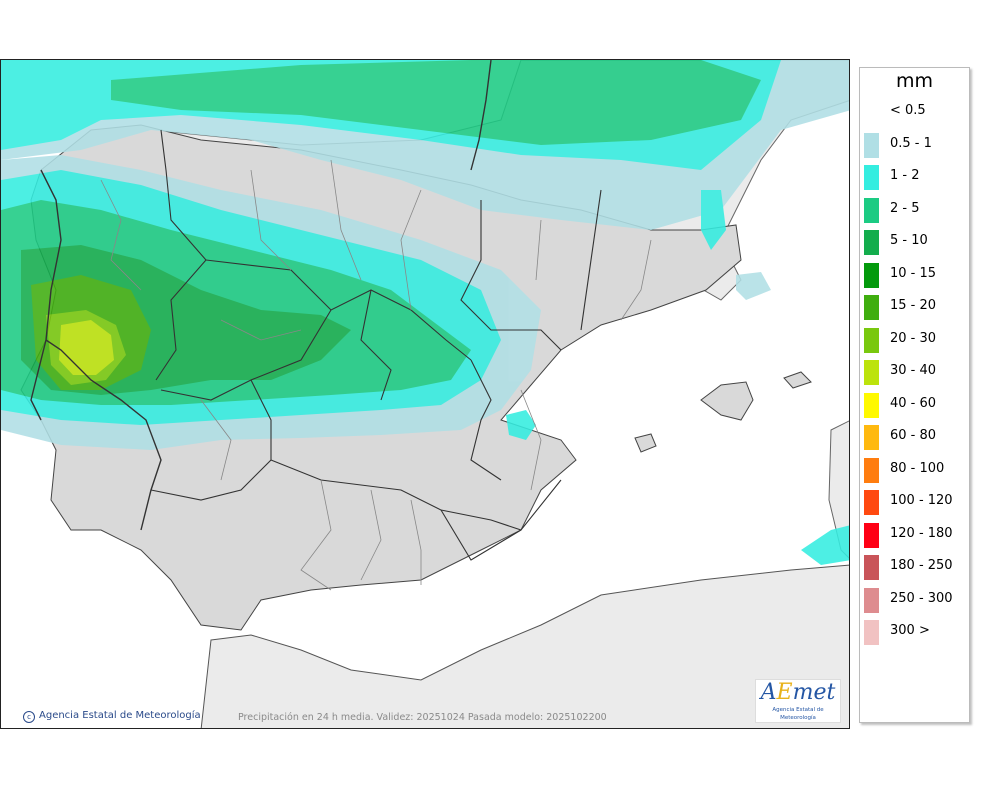 The width and height of the screenshot is (1000, 790). I want to click on logo-wordmark: AEmet, so click(798, 692).